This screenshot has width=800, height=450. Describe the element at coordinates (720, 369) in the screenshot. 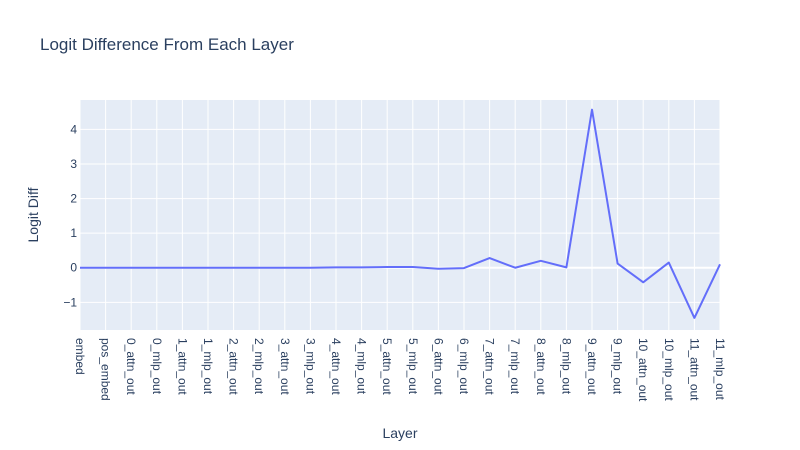

I see `x-tick-label: 11_mlp_out` at that location.